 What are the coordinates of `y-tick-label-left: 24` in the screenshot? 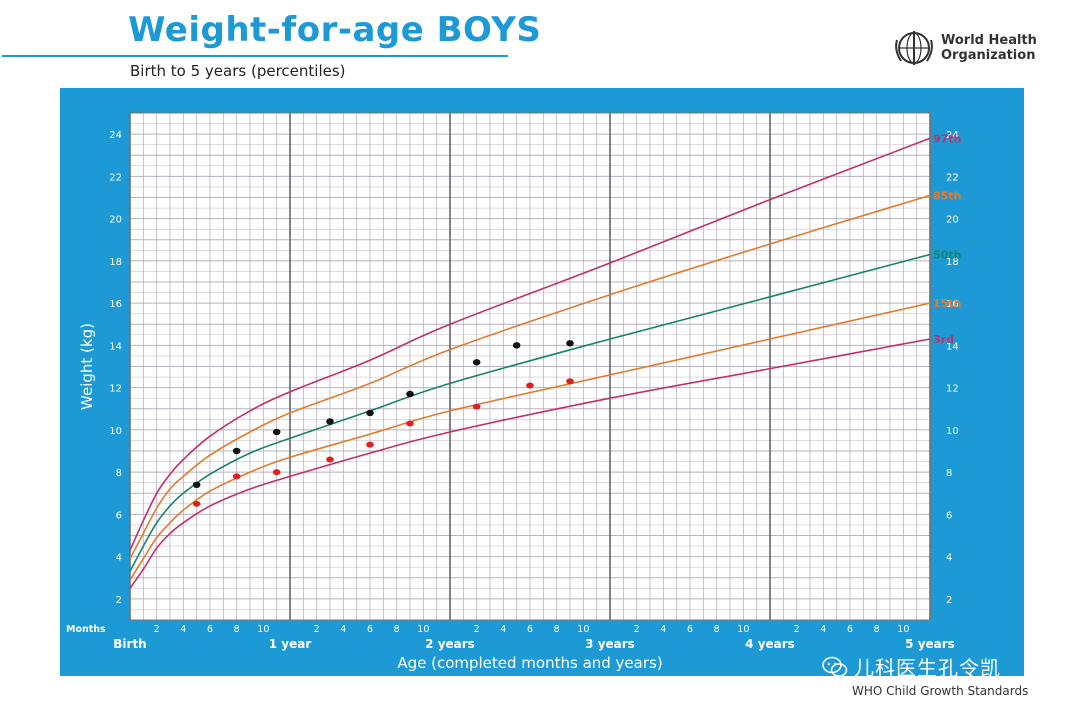 It's located at (115, 135).